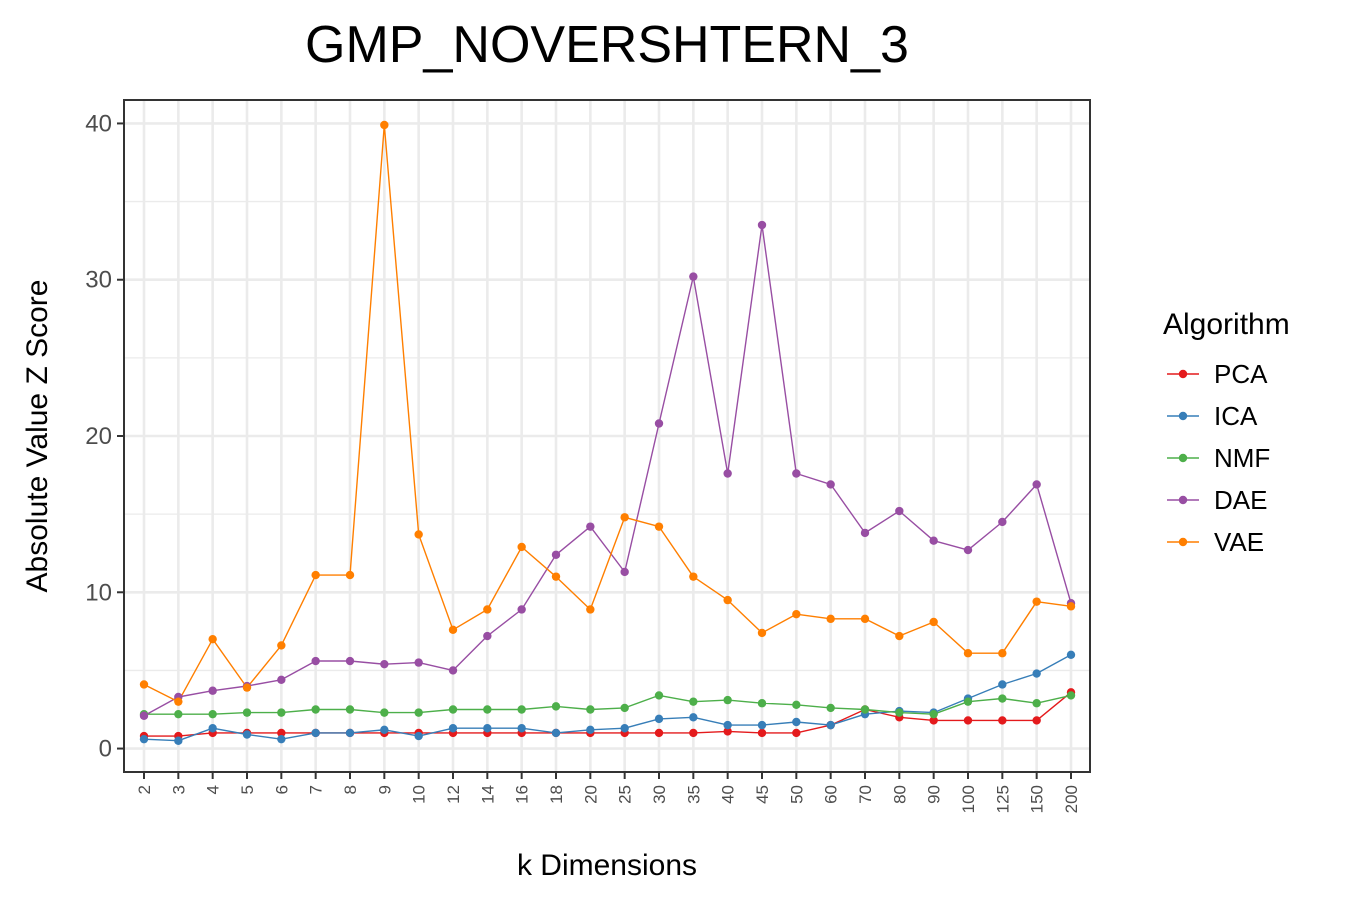 This screenshot has height=900, width=1350. Describe the element at coordinates (1241, 374) in the screenshot. I see `legend-label: PCA` at that location.